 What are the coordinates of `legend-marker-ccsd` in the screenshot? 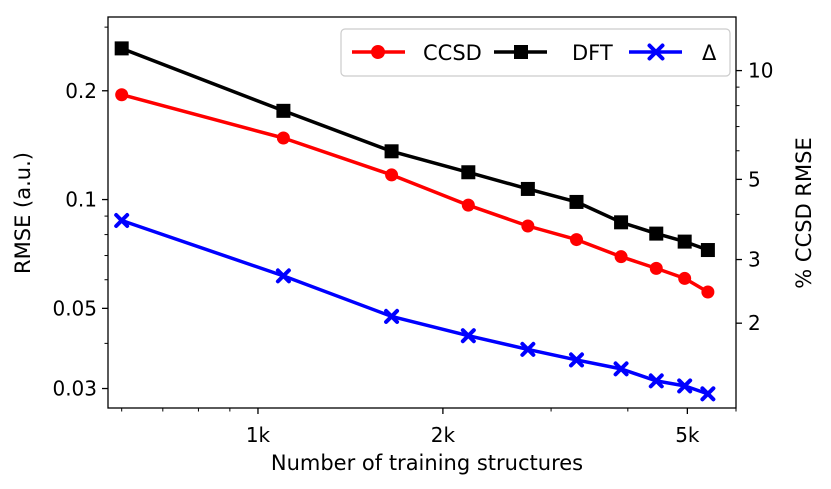 It's located at (378, 52).